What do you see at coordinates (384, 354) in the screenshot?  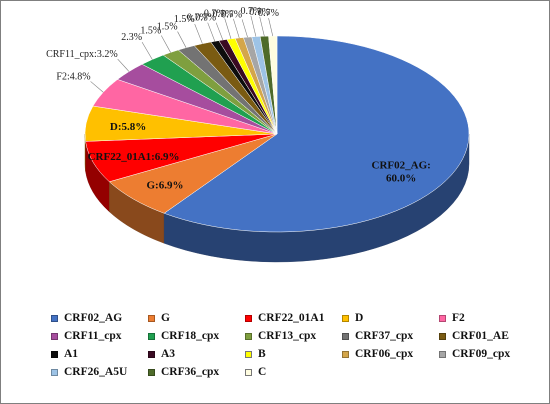 I see `legend-label: CRF06_cpx` at bounding box center [384, 354].